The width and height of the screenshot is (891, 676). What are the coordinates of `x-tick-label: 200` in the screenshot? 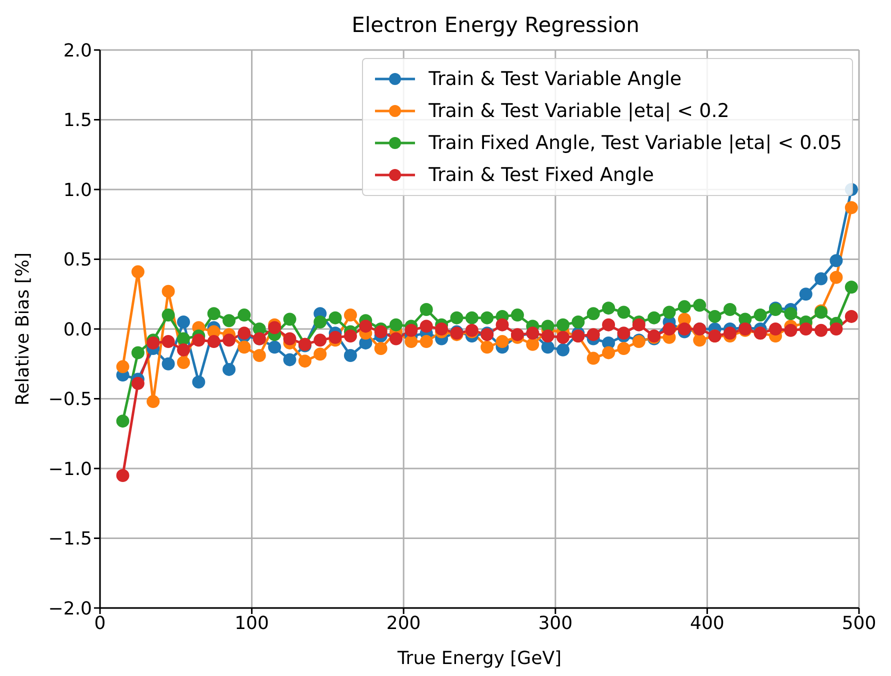 It's located at (403, 623).